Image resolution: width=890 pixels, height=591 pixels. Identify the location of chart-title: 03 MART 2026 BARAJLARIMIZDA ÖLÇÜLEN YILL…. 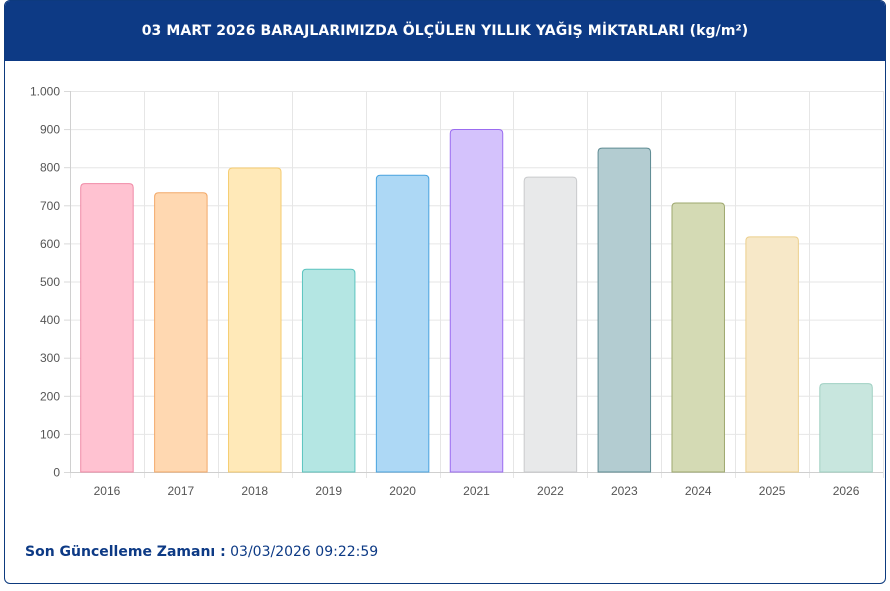
(445, 31).